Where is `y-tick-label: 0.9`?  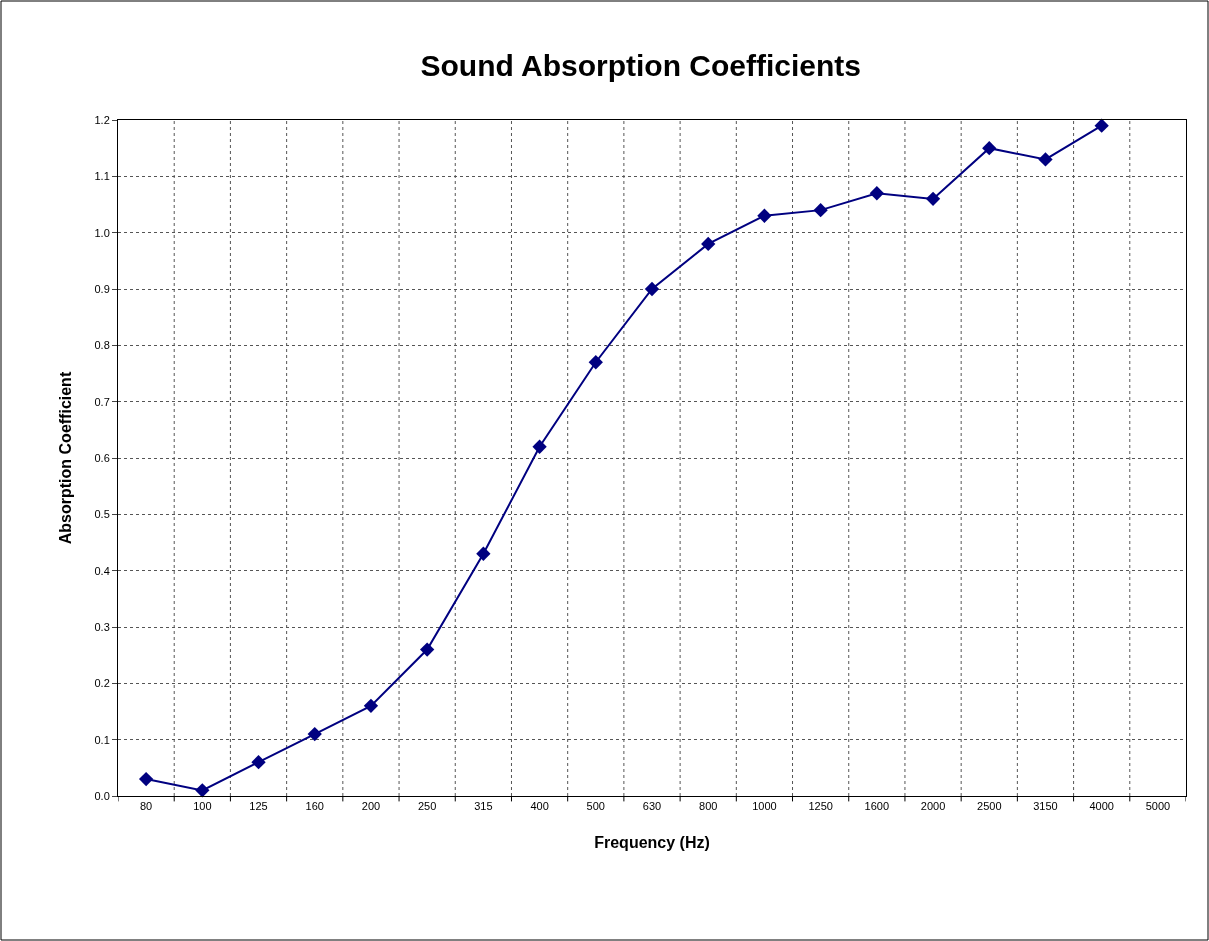 y-tick-label: 0.9 is located at coordinates (102, 288).